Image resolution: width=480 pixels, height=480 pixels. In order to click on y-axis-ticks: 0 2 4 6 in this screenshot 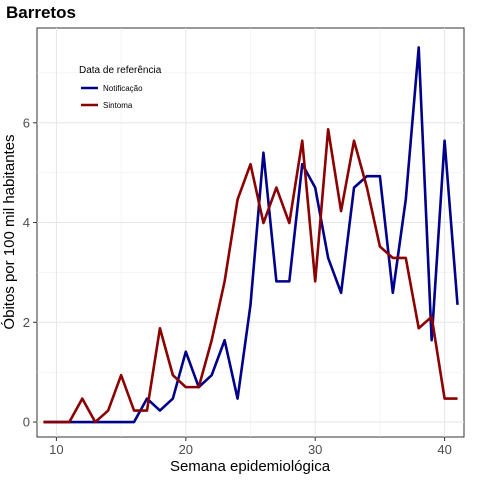, I will do `click(30, 272)`.